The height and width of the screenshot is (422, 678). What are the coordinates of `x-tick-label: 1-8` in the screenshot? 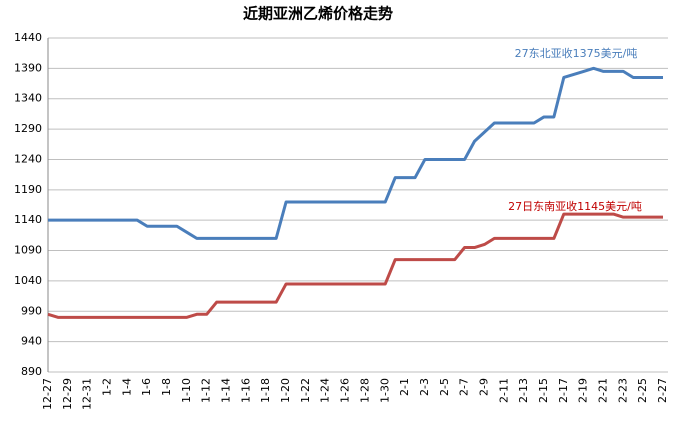 It's located at (166, 387).